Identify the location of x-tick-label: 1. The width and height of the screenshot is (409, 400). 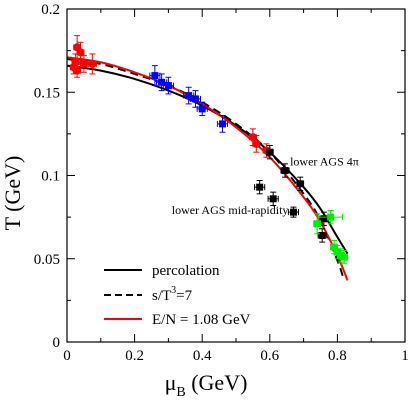
(405, 356).